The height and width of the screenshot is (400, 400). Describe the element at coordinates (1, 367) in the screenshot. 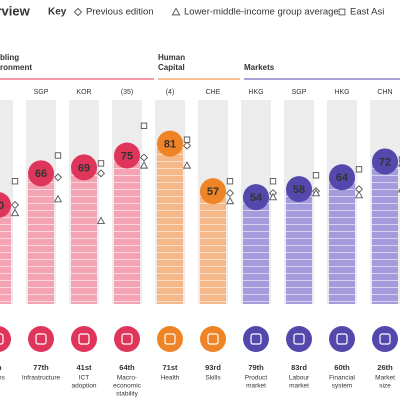

I see `rank-label: th` at that location.